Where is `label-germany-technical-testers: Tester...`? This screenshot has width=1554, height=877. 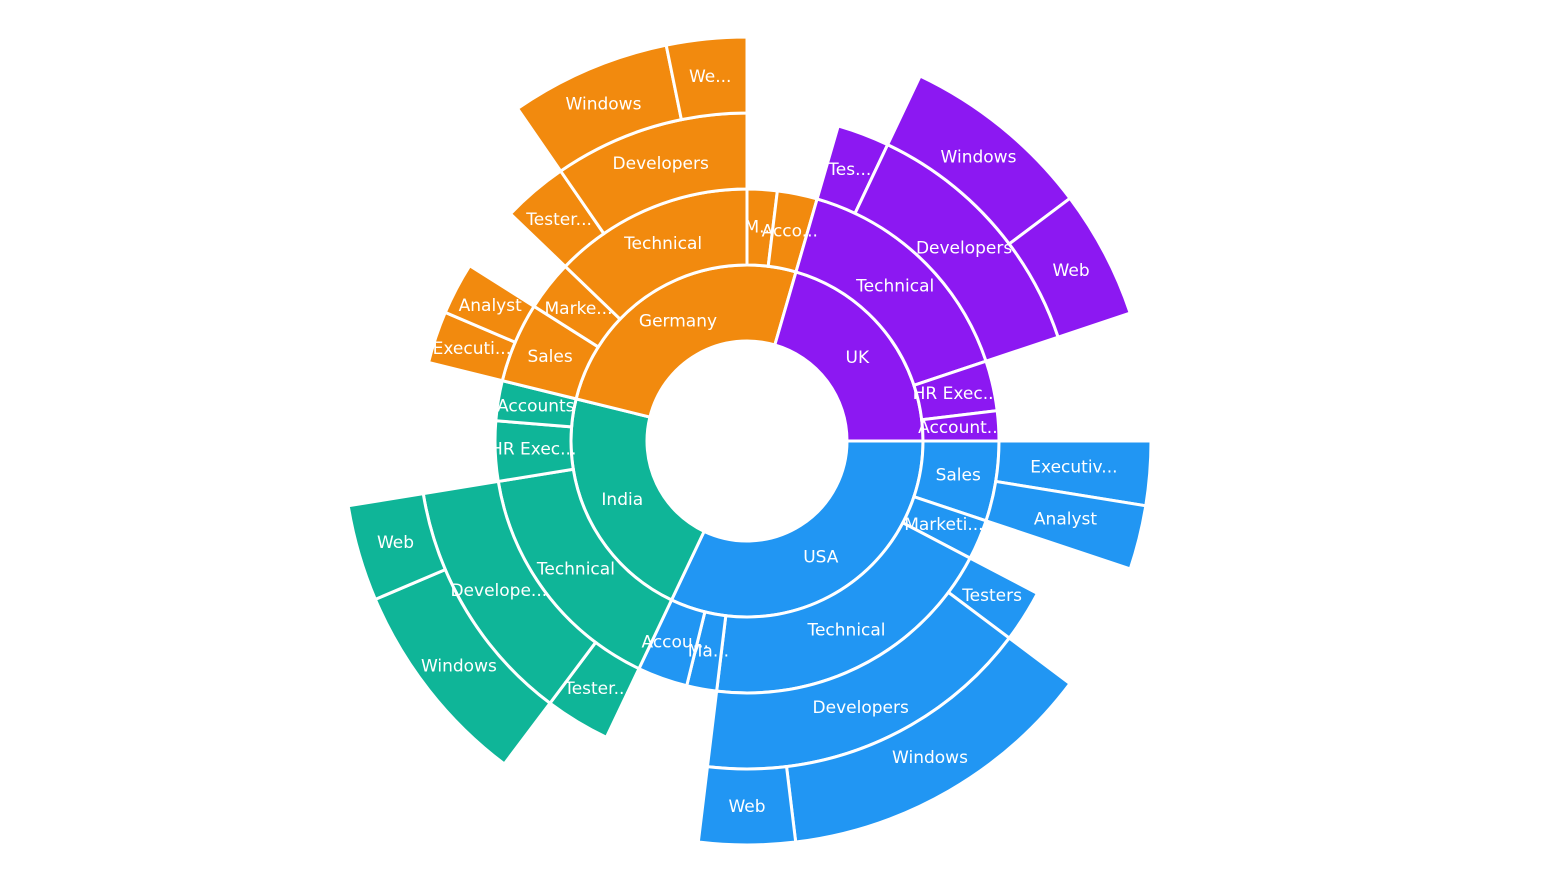 label-germany-technical-testers: Tester... is located at coordinates (558, 220).